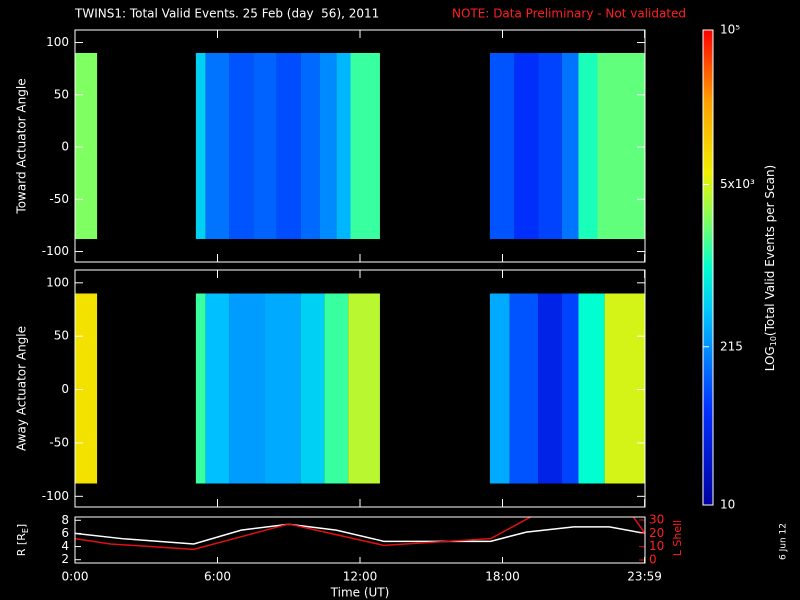 This screenshot has height=600, width=800. Describe the element at coordinates (737, 184) in the screenshot. I see `colorbar-tick-label: 5x10³` at that location.